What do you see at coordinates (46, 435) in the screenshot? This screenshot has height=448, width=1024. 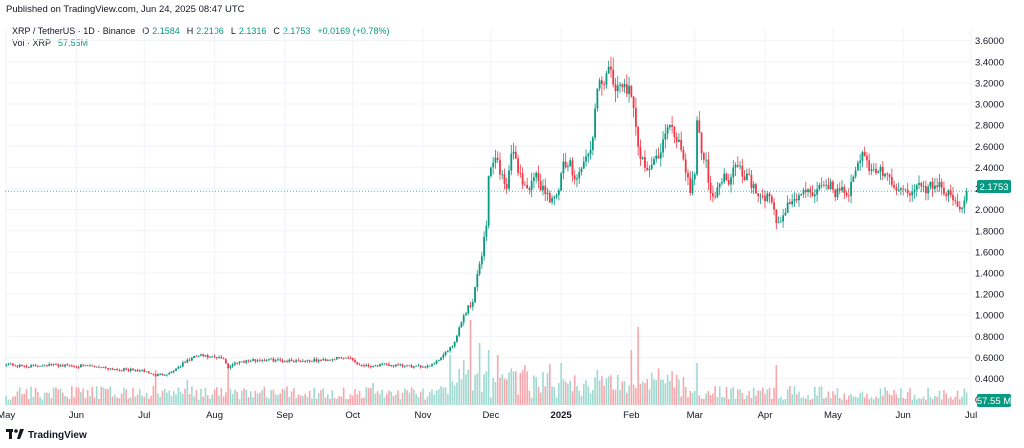 I see `tradingview-footer: TradingView` at bounding box center [46, 435].